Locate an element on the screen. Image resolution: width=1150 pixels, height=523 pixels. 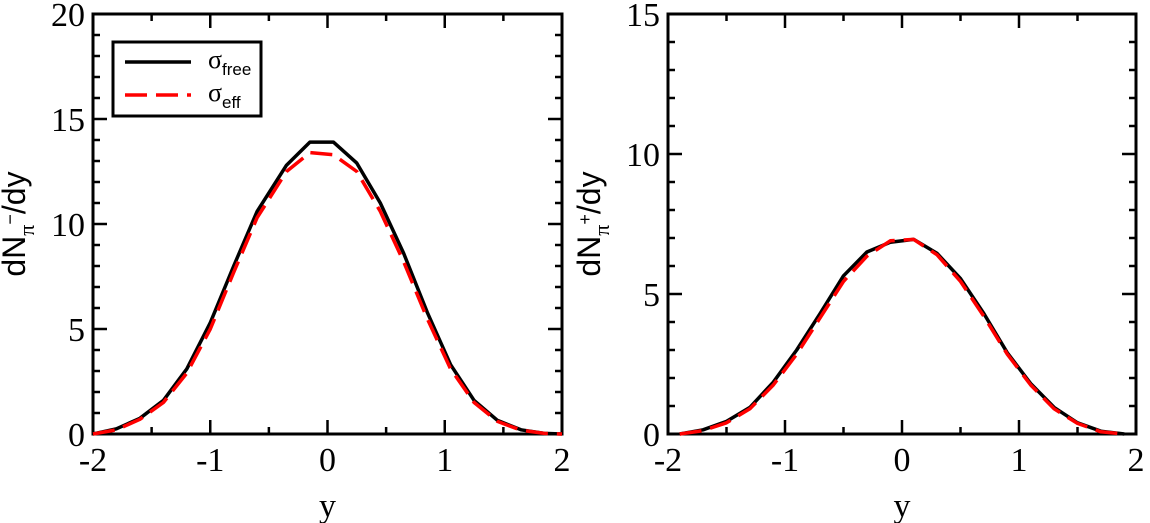
y-axis-title-charge: − is located at coordinates (10, 219).